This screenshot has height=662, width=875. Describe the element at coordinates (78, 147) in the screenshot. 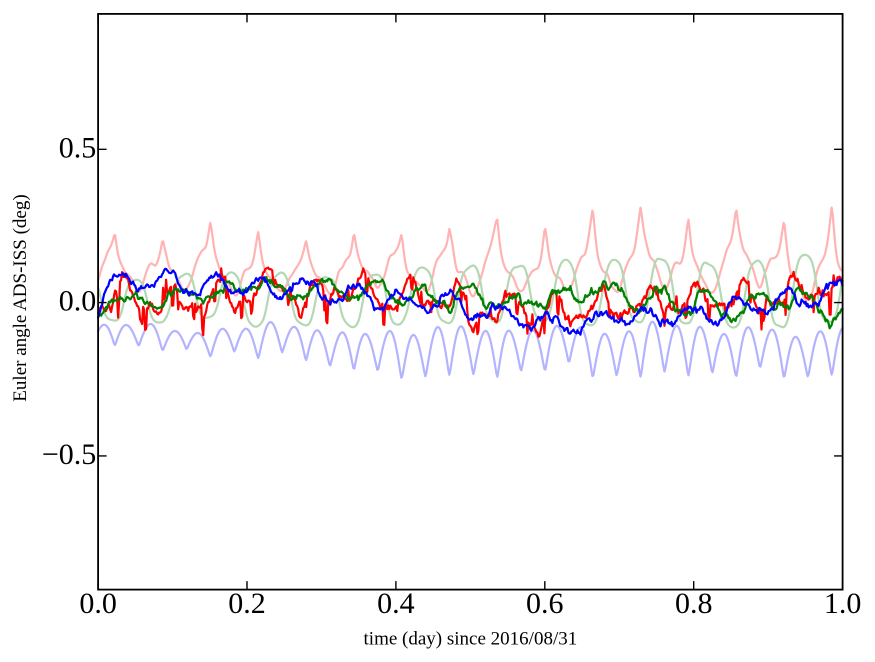

I see `svg-text: 0.5` at that location.